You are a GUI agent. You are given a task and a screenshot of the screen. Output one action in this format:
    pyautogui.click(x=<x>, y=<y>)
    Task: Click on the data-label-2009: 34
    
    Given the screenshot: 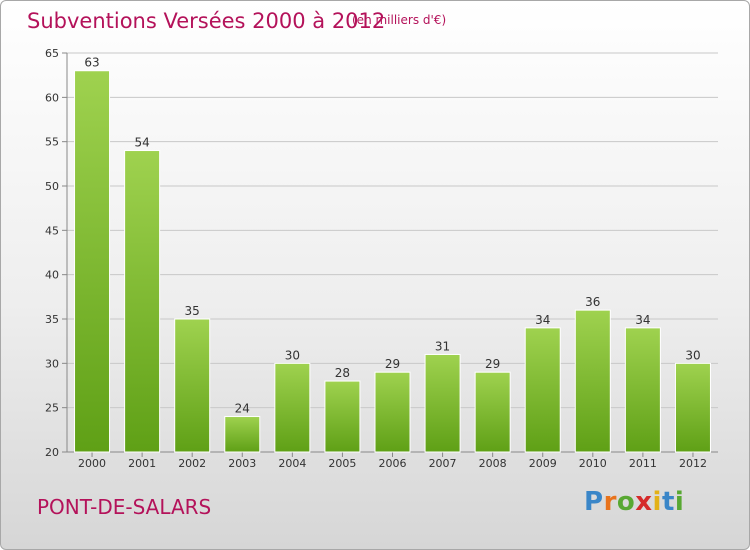 What is the action you would take?
    pyautogui.click(x=542, y=320)
    